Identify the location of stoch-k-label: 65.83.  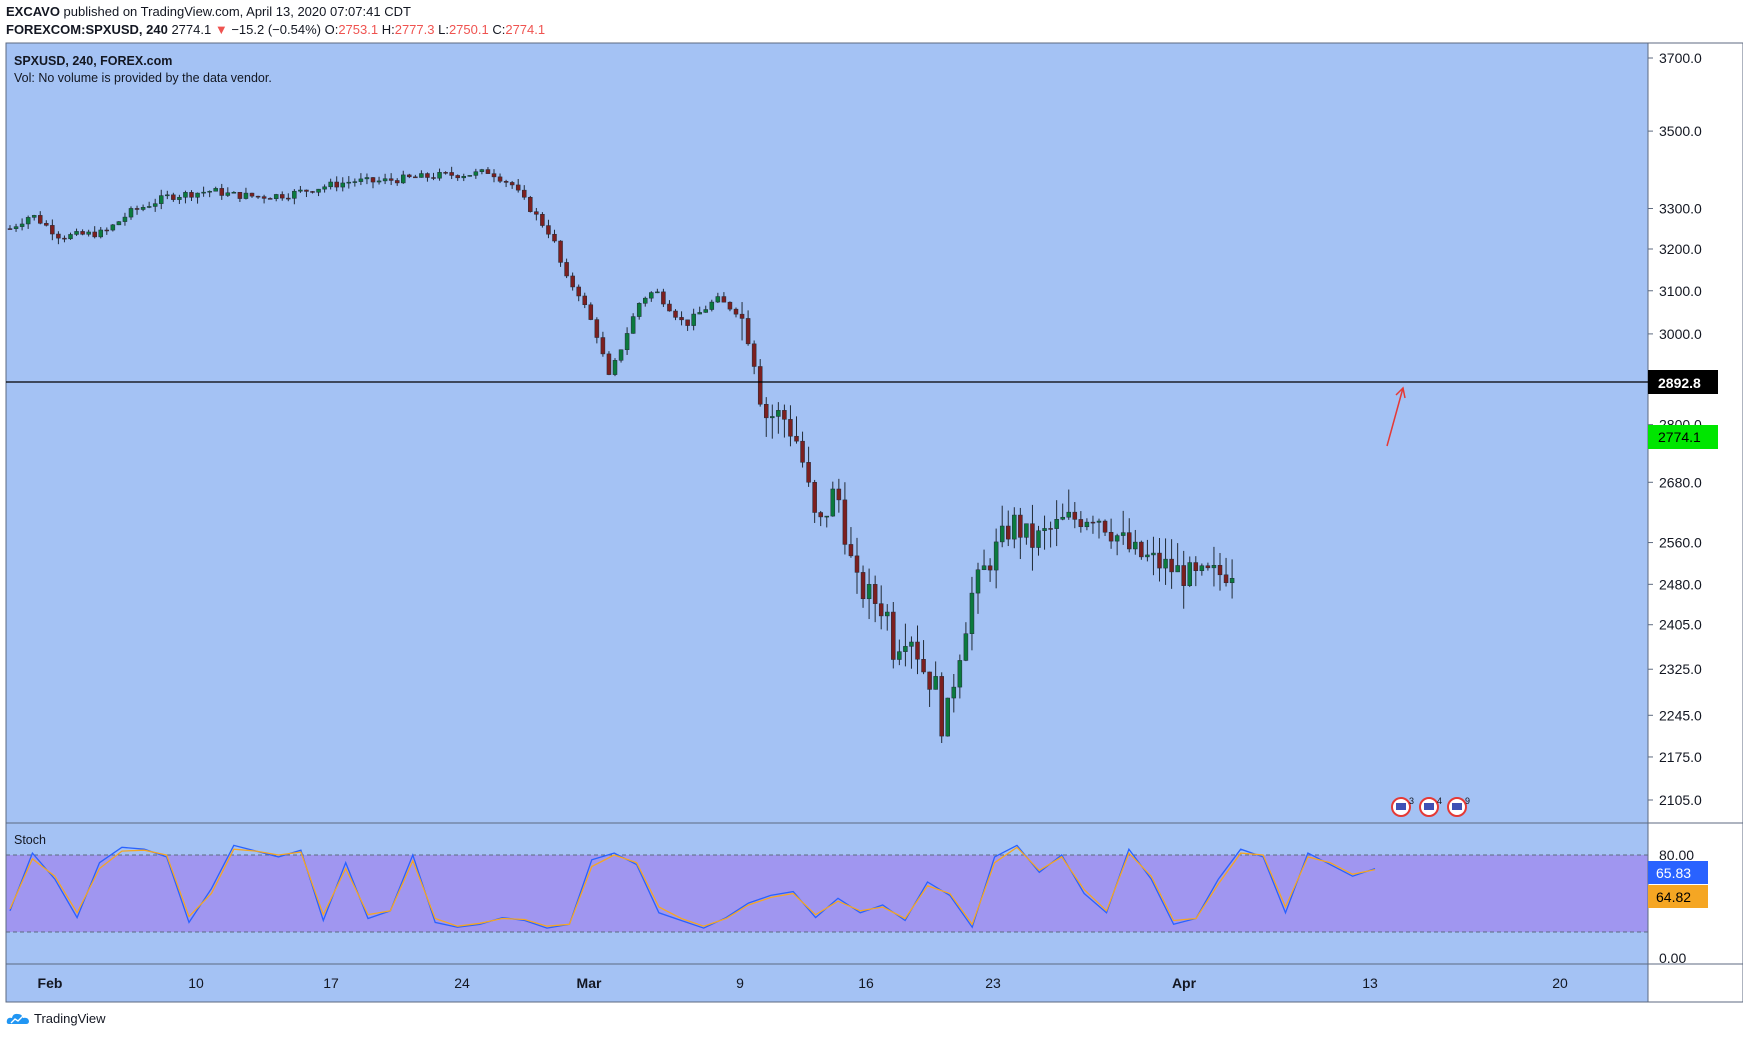
(1673, 873).